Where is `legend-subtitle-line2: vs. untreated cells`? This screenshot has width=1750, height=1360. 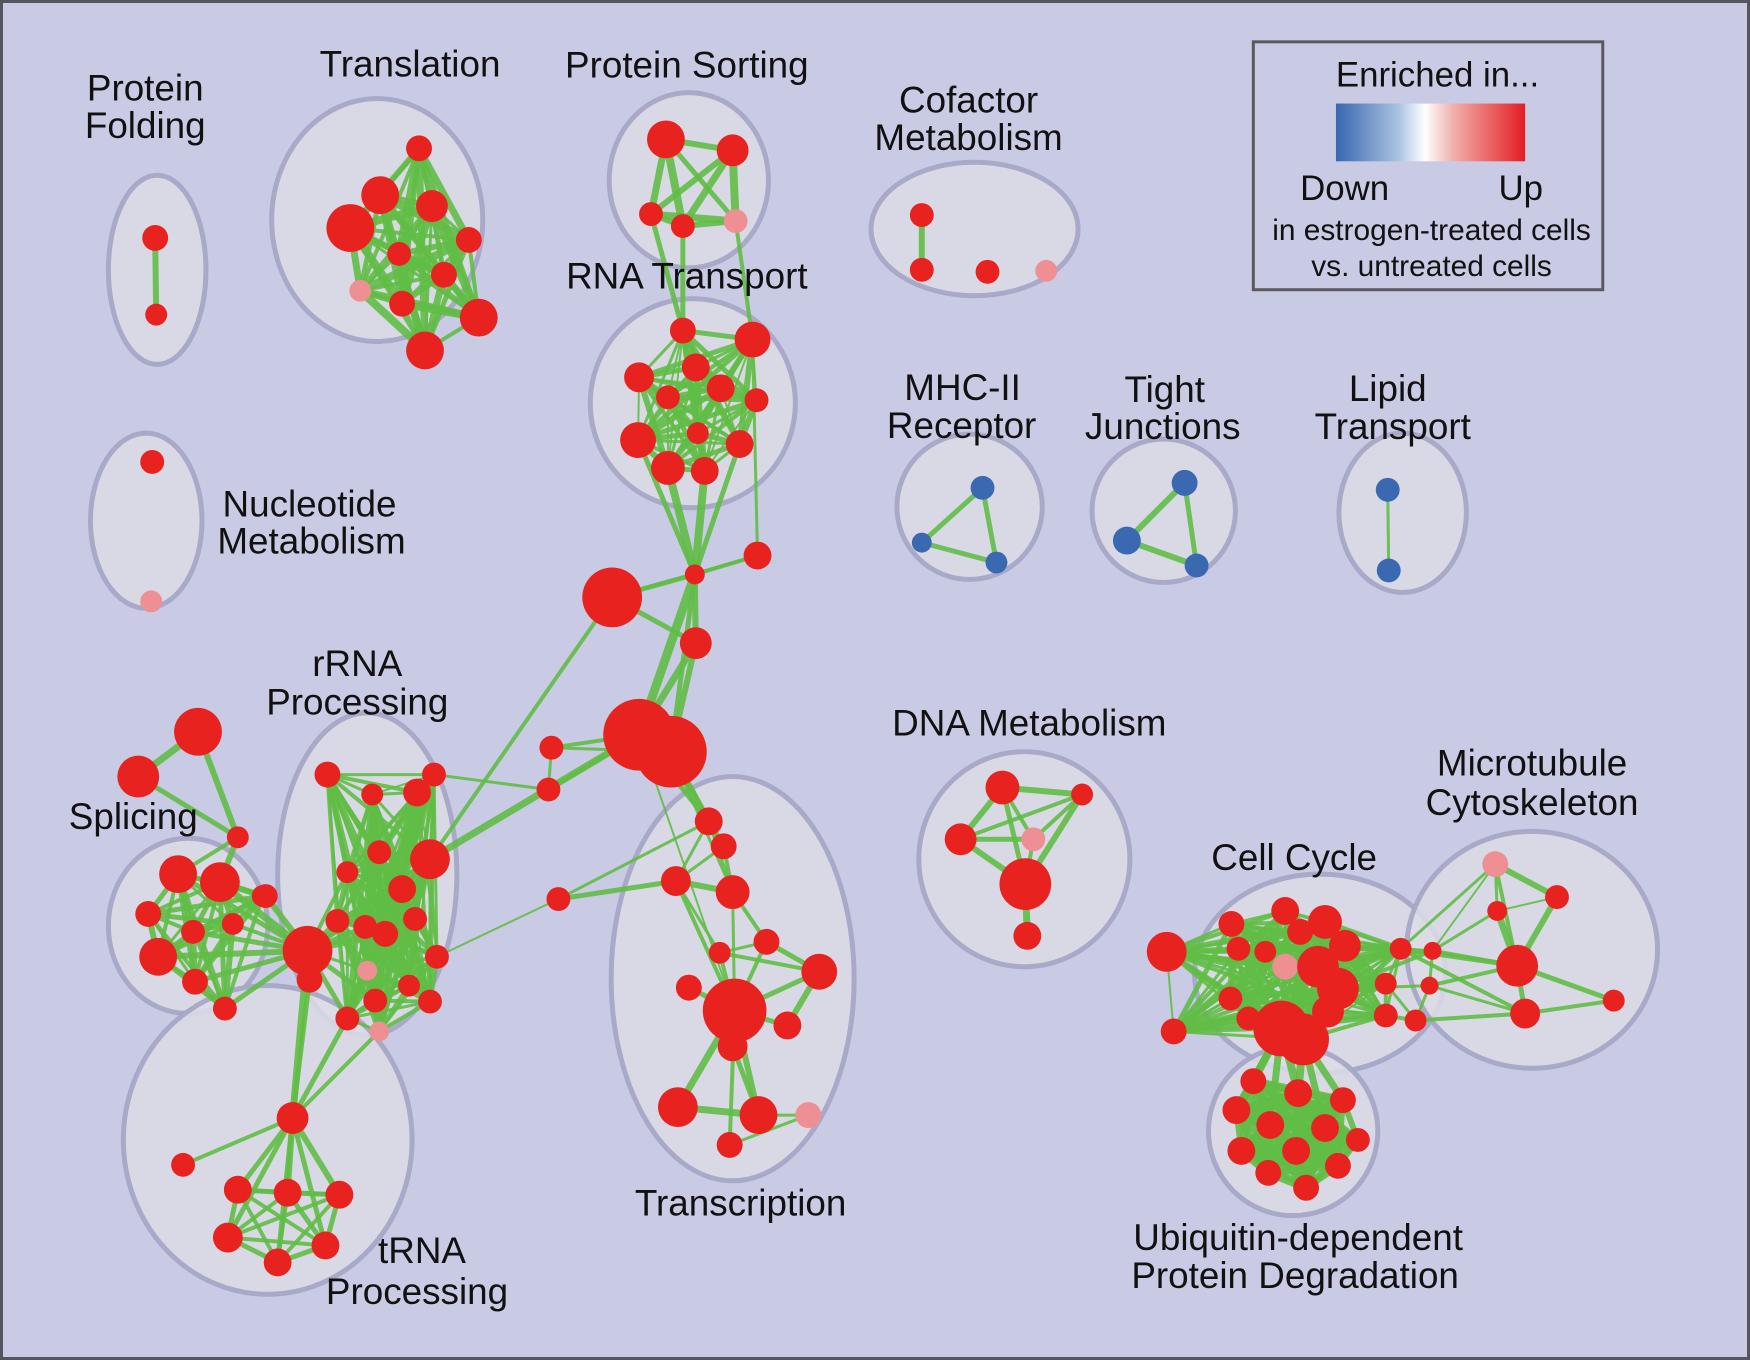 legend-subtitle-line2: vs. untreated cells is located at coordinates (1431, 266).